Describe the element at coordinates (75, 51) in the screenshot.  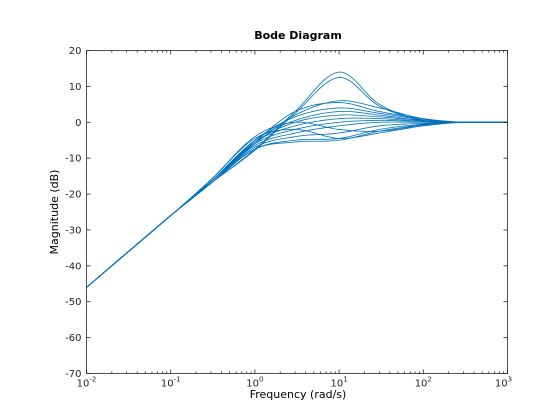
I see `y-tick-label: 20` at that location.